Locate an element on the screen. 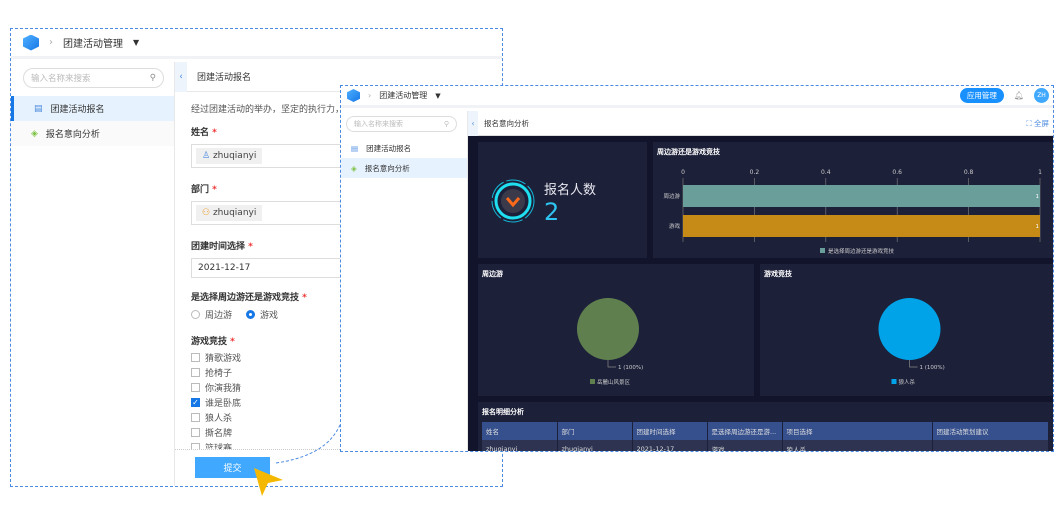  table-row: zhuqianyi zhuqianyi 2021-12-17 游戏 狼人杀 is located at coordinates (765, 445).